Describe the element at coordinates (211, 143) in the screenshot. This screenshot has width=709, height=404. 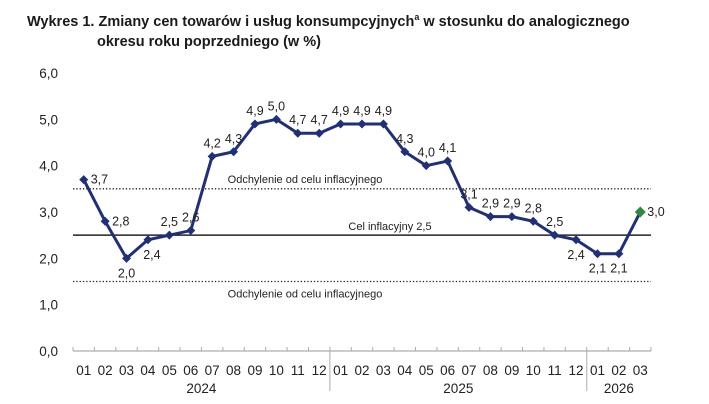
I see `data-label: 4,2` at that location.